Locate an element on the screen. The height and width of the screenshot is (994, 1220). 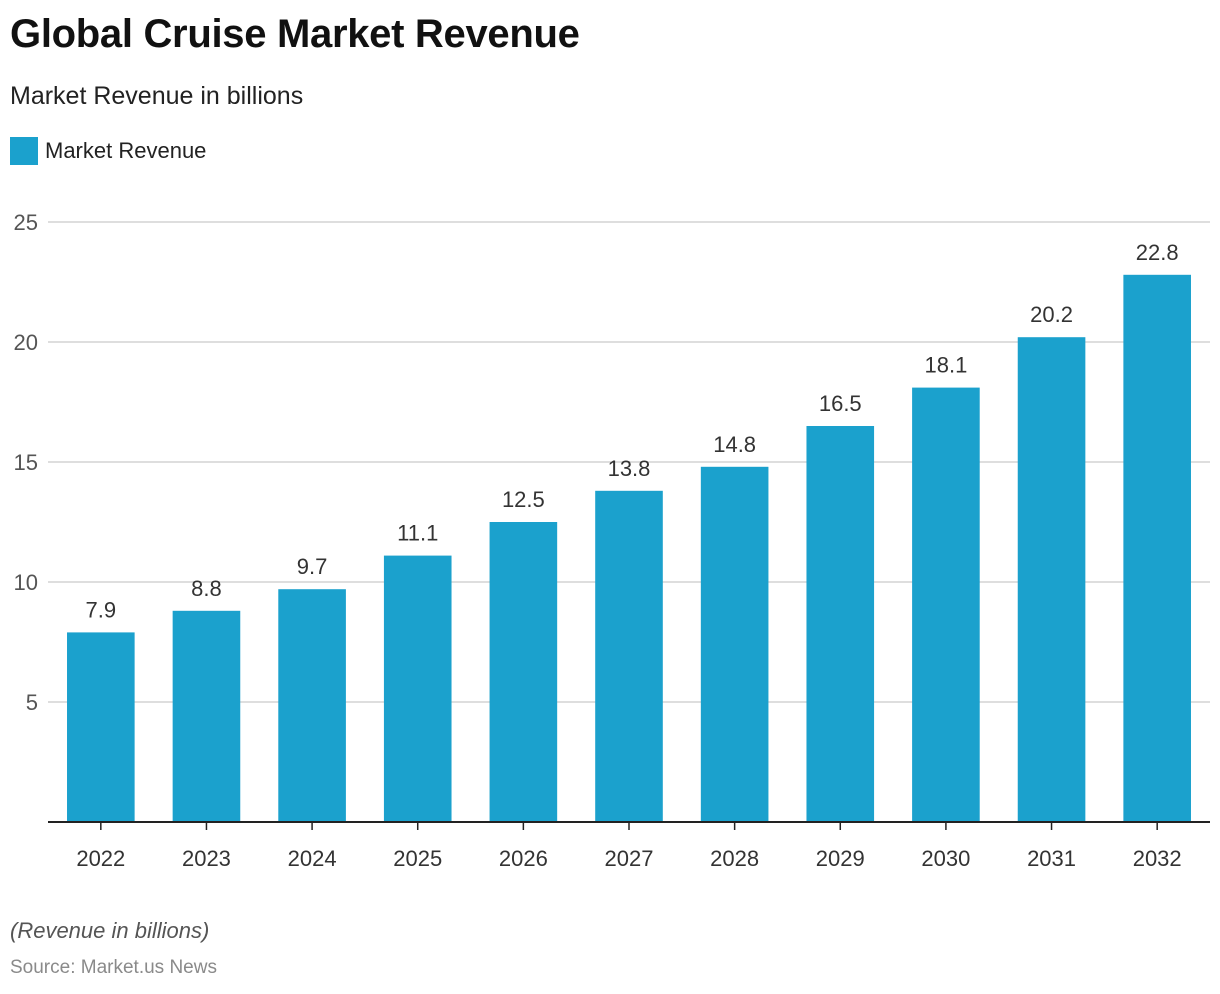
data-label: 13.8 is located at coordinates (629, 468).